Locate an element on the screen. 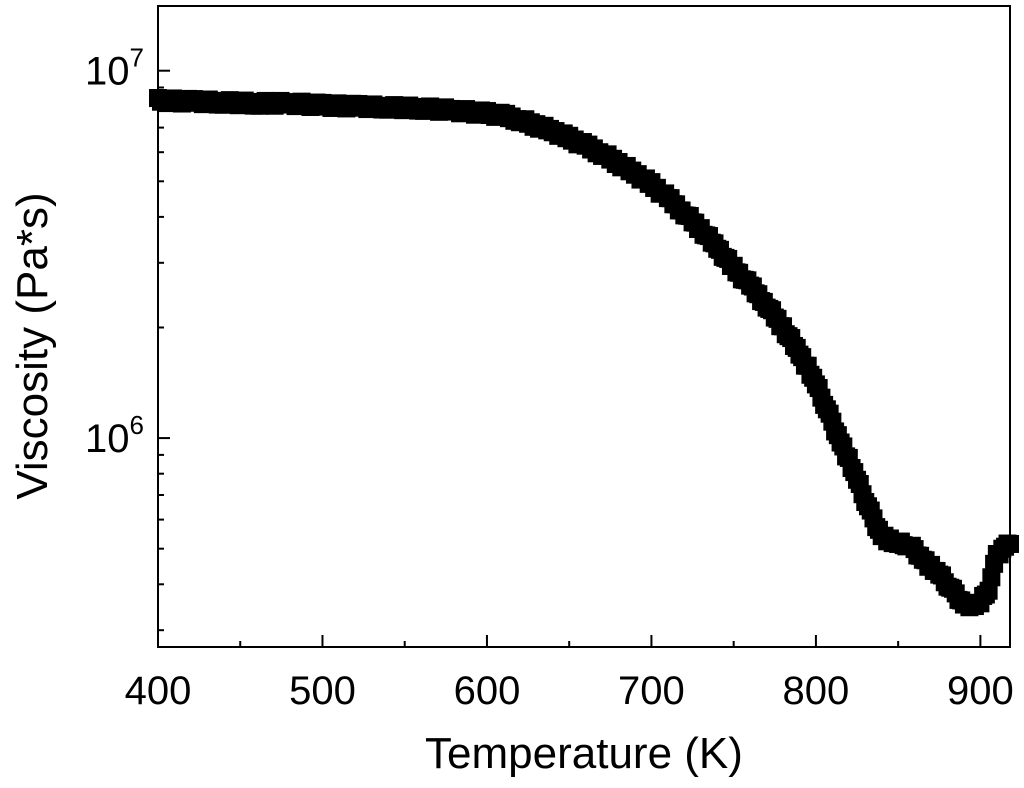  x-axis-title: Temperature (K) is located at coordinates (584, 753).